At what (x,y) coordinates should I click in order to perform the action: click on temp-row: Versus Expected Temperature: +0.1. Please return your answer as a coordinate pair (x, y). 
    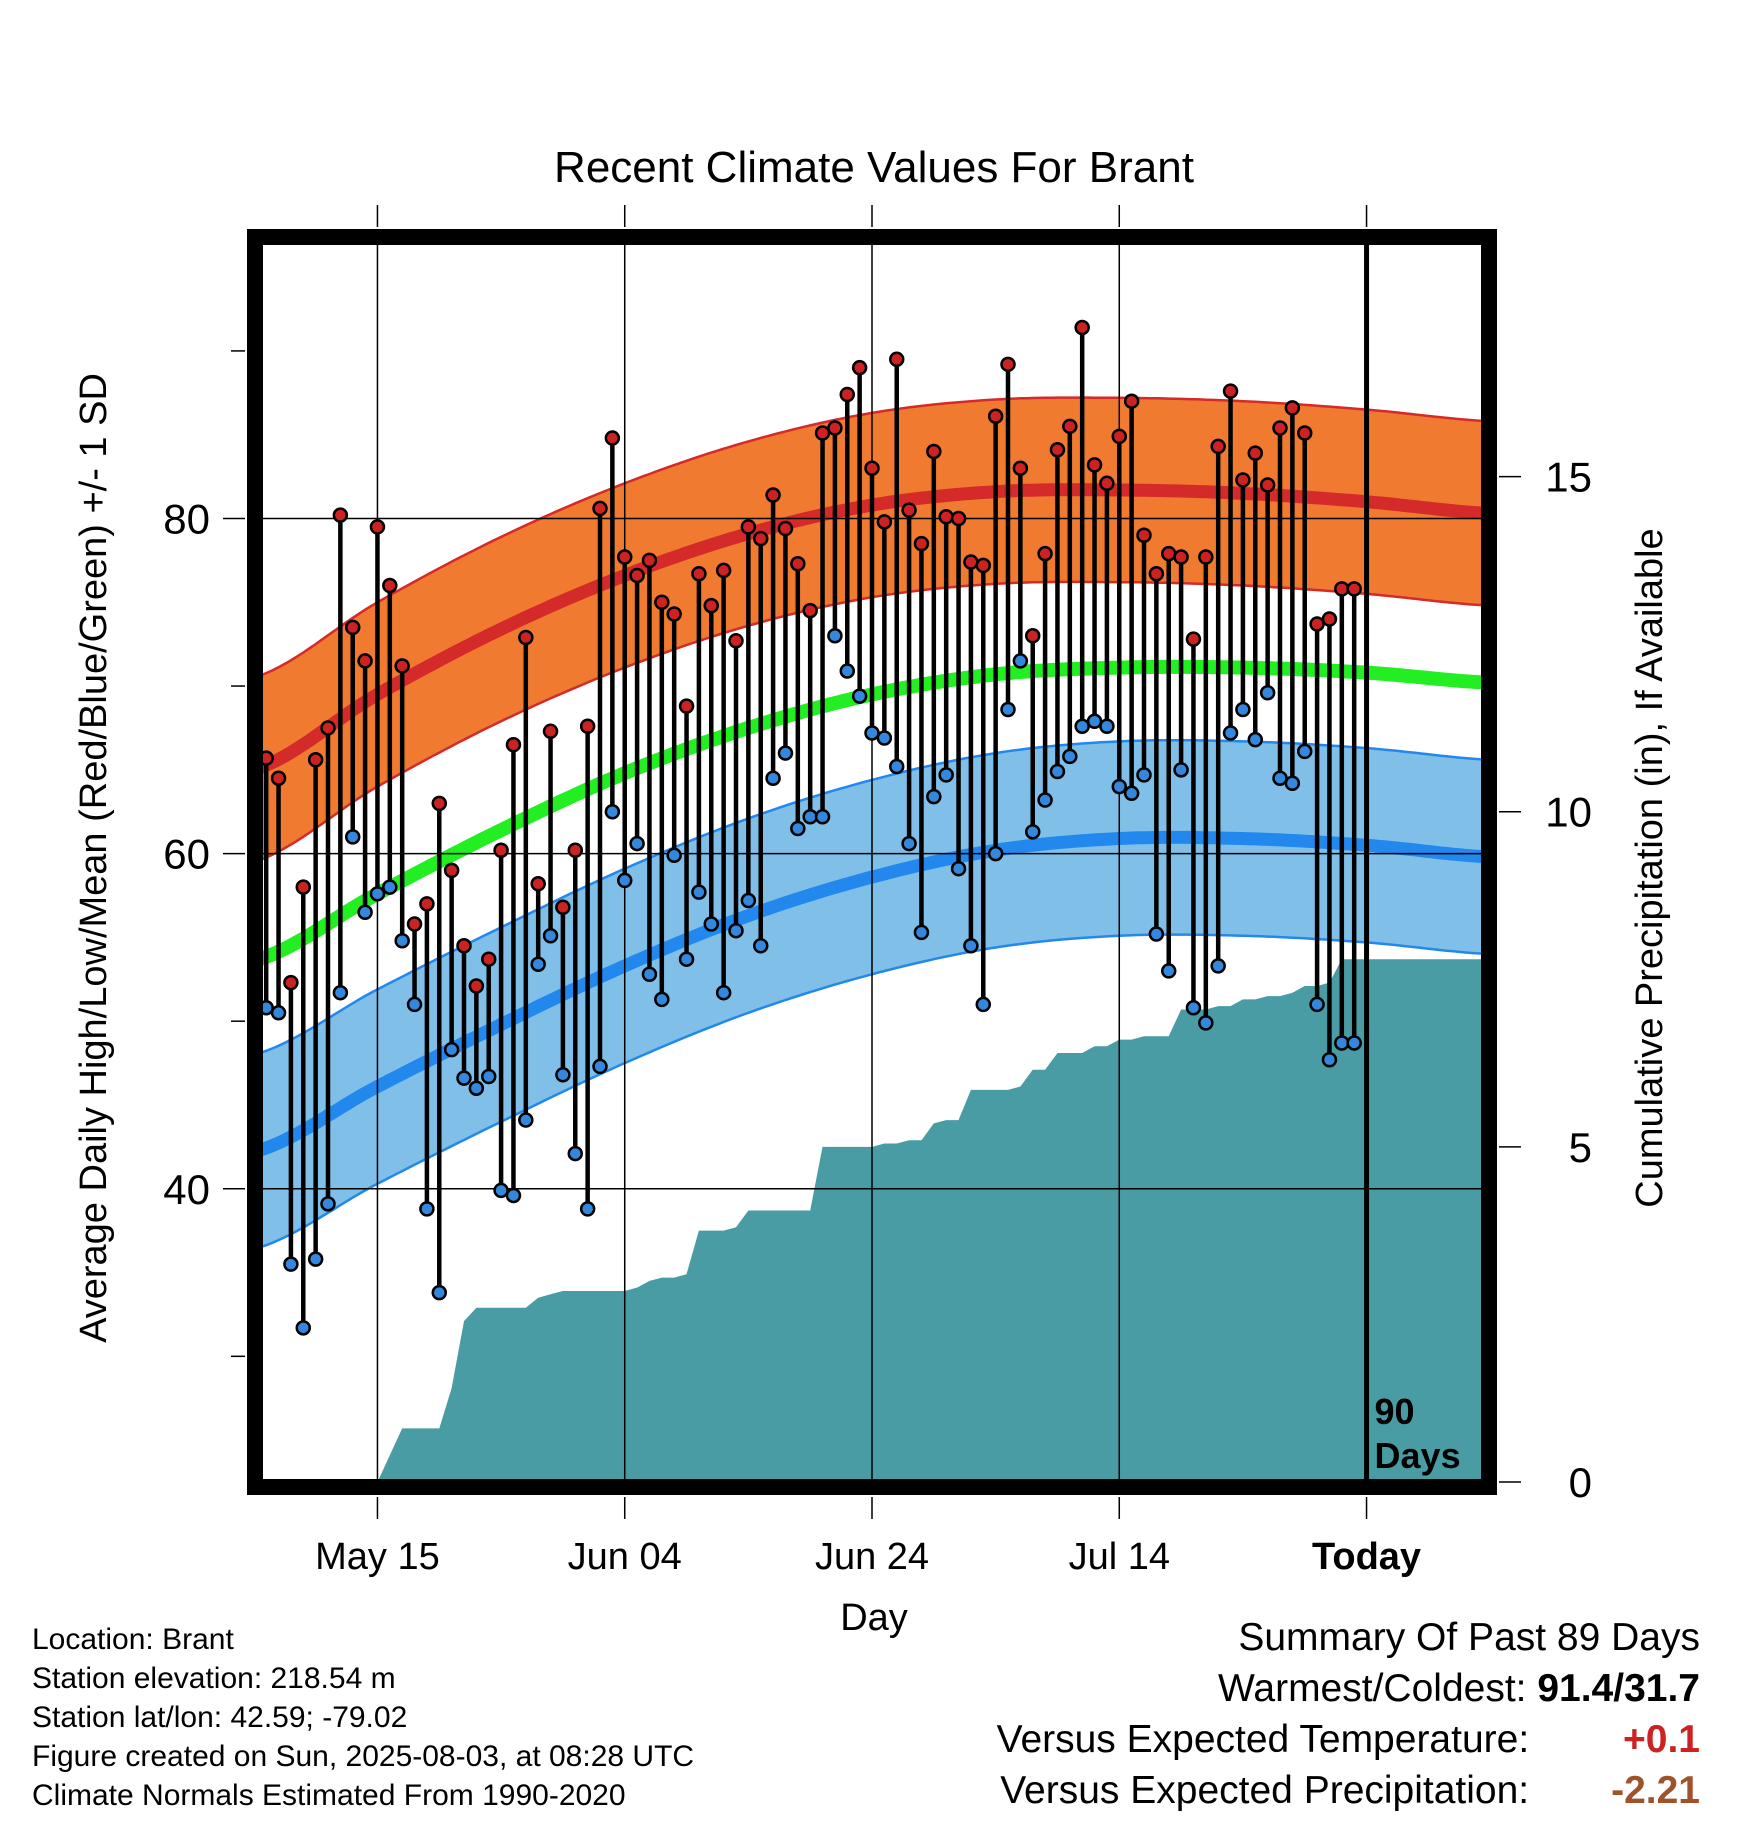
    Looking at the image, I should click on (1348, 1739).